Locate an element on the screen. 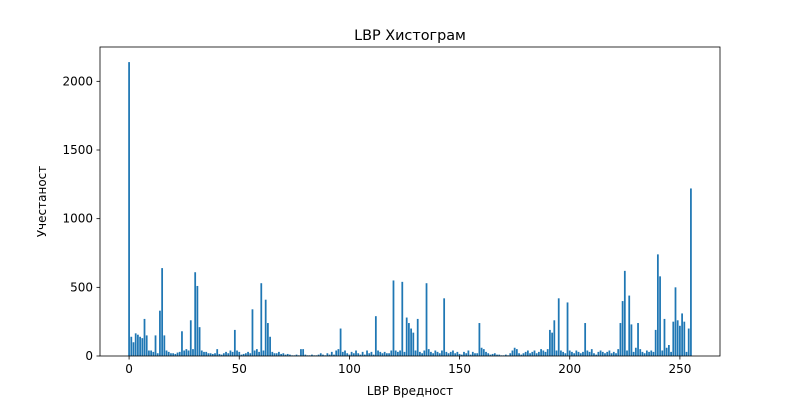 The image size is (800, 400). x-axis-label: LBP Вредност is located at coordinates (410, 391).